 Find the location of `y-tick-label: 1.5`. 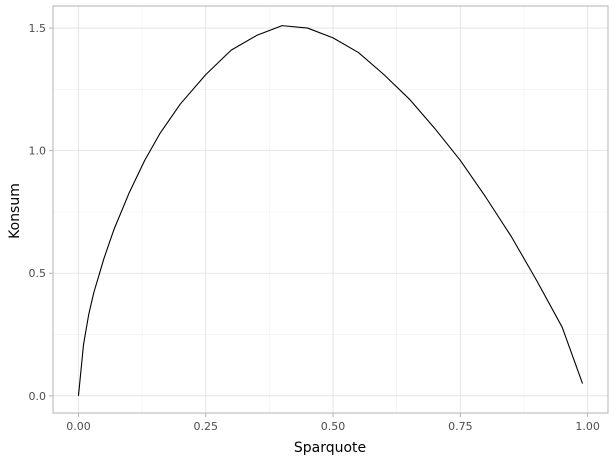

y-tick-label: 1.5 is located at coordinates (38, 28).